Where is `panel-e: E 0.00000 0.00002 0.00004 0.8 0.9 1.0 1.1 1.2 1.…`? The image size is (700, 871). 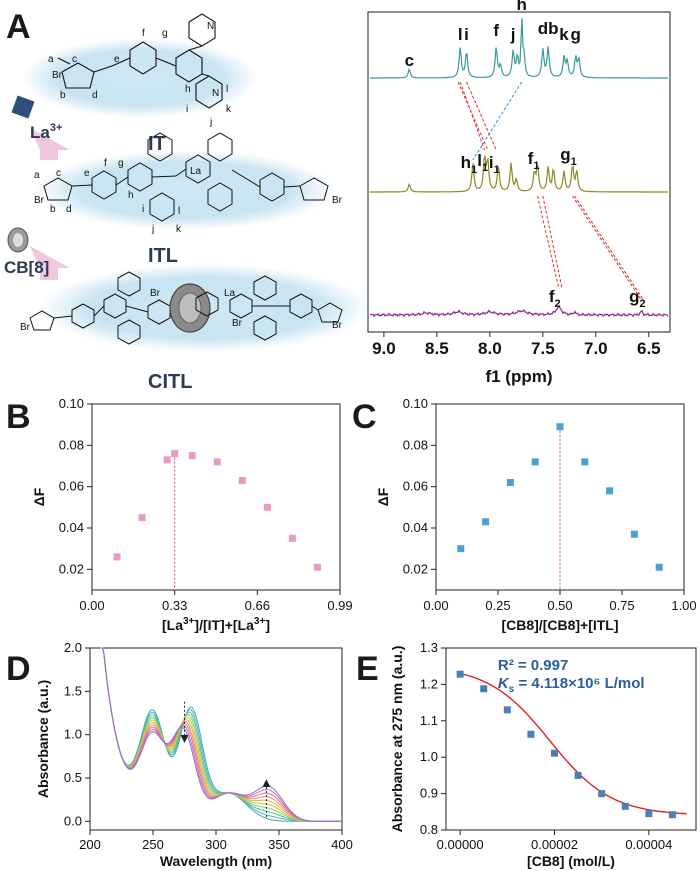 panel-e: E 0.00000 0.00002 0.00004 0.8 0.9 1.0 1.1 1.2 1.… is located at coordinates (526, 754).